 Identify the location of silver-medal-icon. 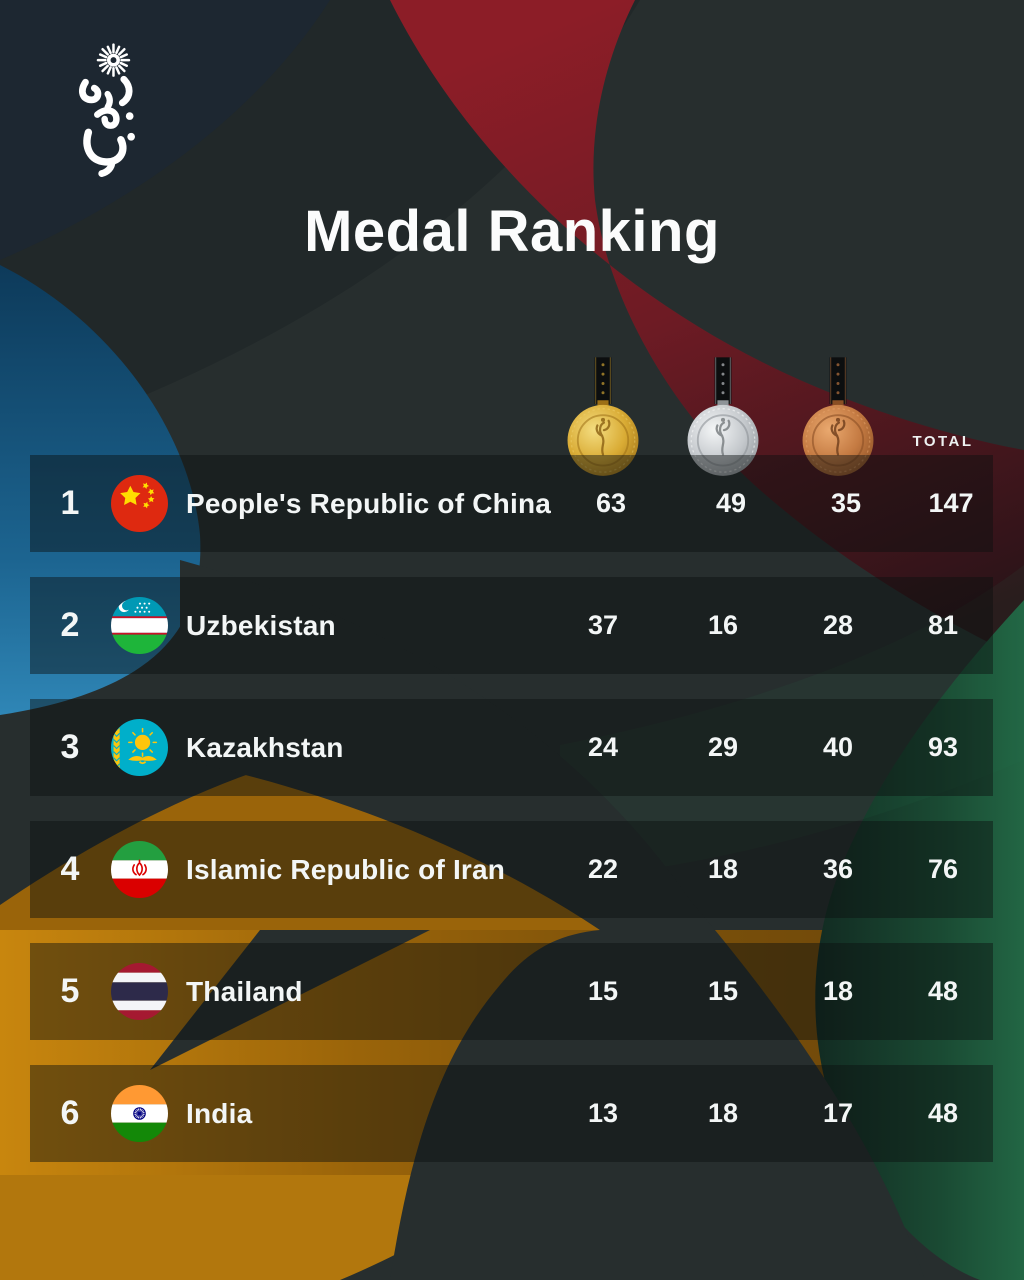
(723, 415).